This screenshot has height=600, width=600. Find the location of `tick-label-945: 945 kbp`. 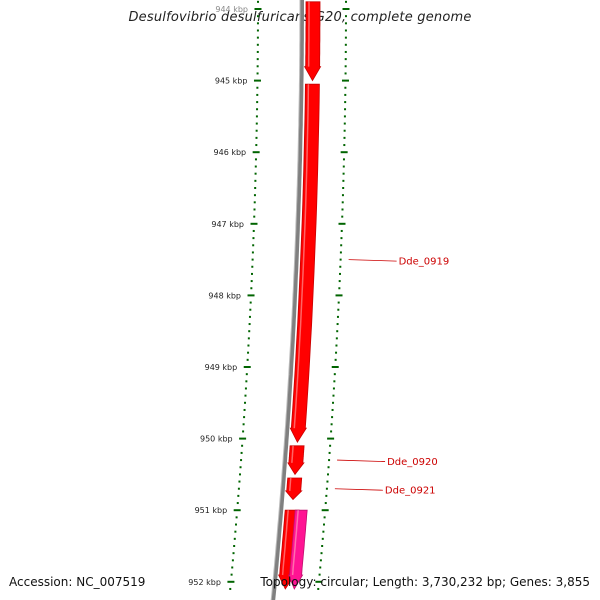

tick-label-945: 945 kbp is located at coordinates (231, 81).